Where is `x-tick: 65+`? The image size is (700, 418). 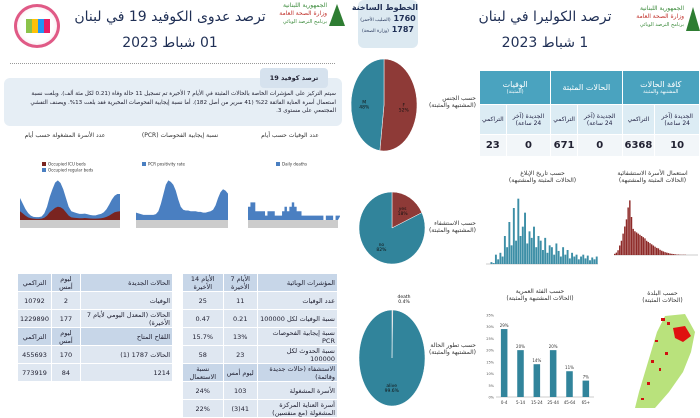 x-tick: 65+ is located at coordinates (586, 402).